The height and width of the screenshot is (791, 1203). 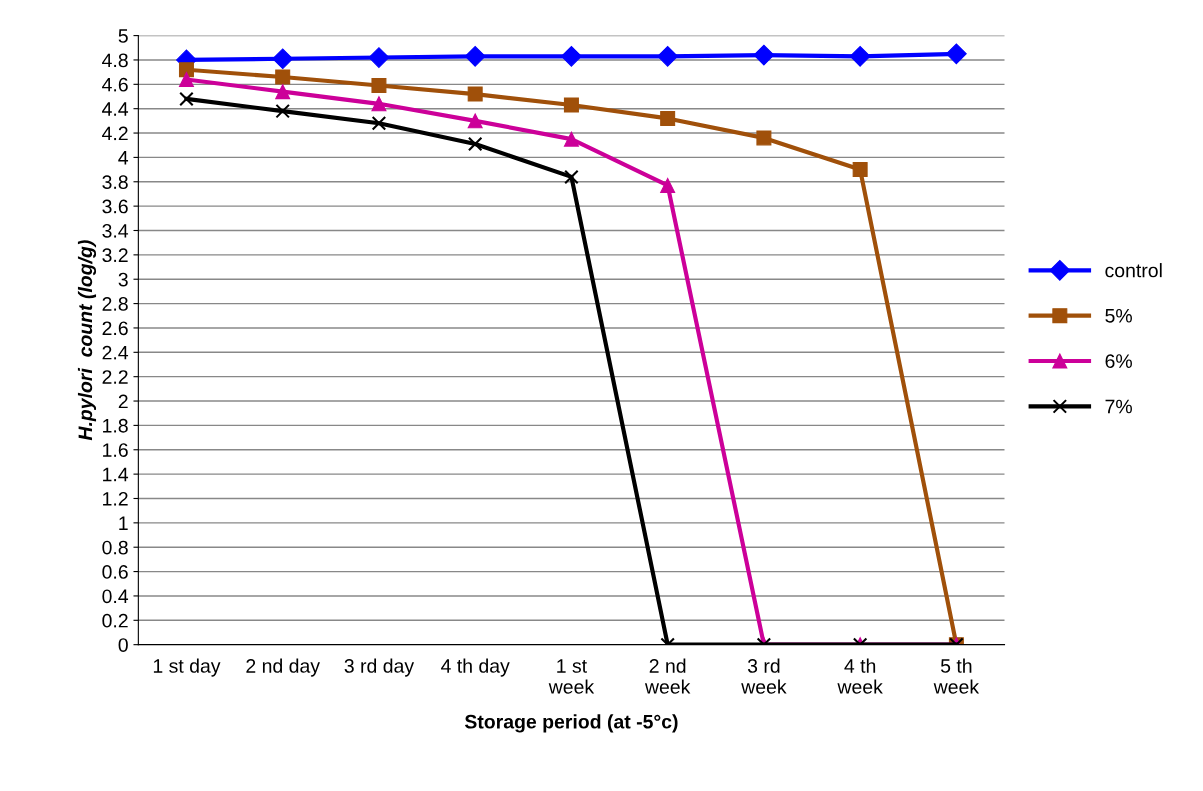 I want to click on y-tick-label: 4.4, so click(x=115, y=109).